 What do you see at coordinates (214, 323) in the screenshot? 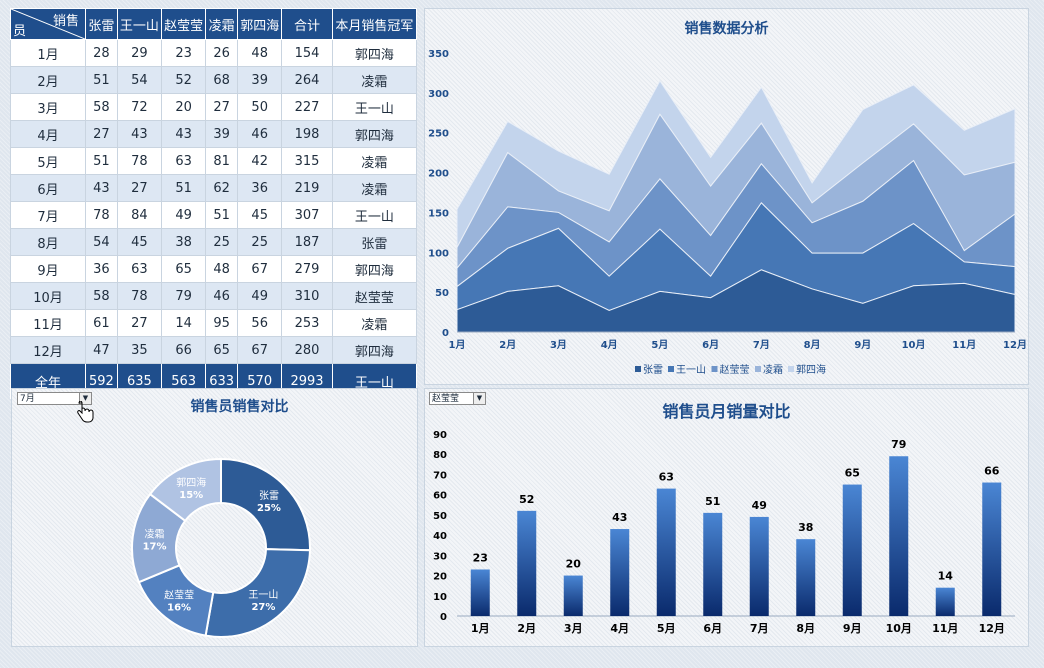
I see `table-row: 11月 61 27 14 95 56 253 凌霜` at bounding box center [214, 323].